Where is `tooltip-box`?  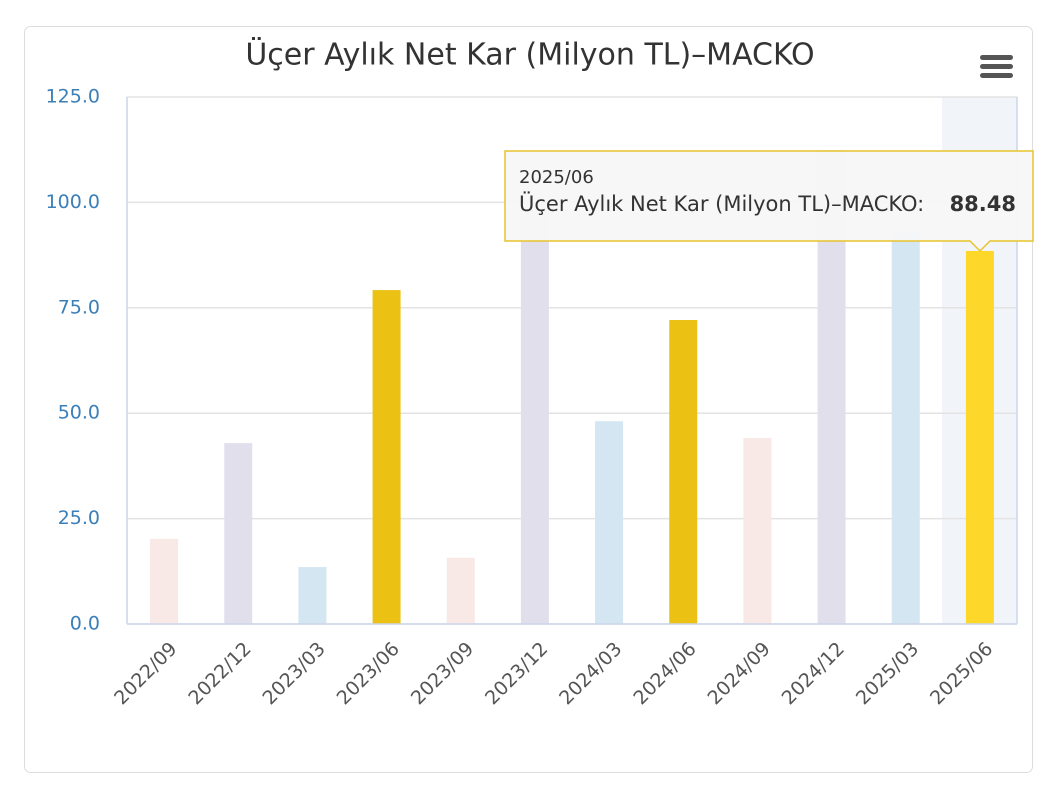 tooltip-box is located at coordinates (769, 201).